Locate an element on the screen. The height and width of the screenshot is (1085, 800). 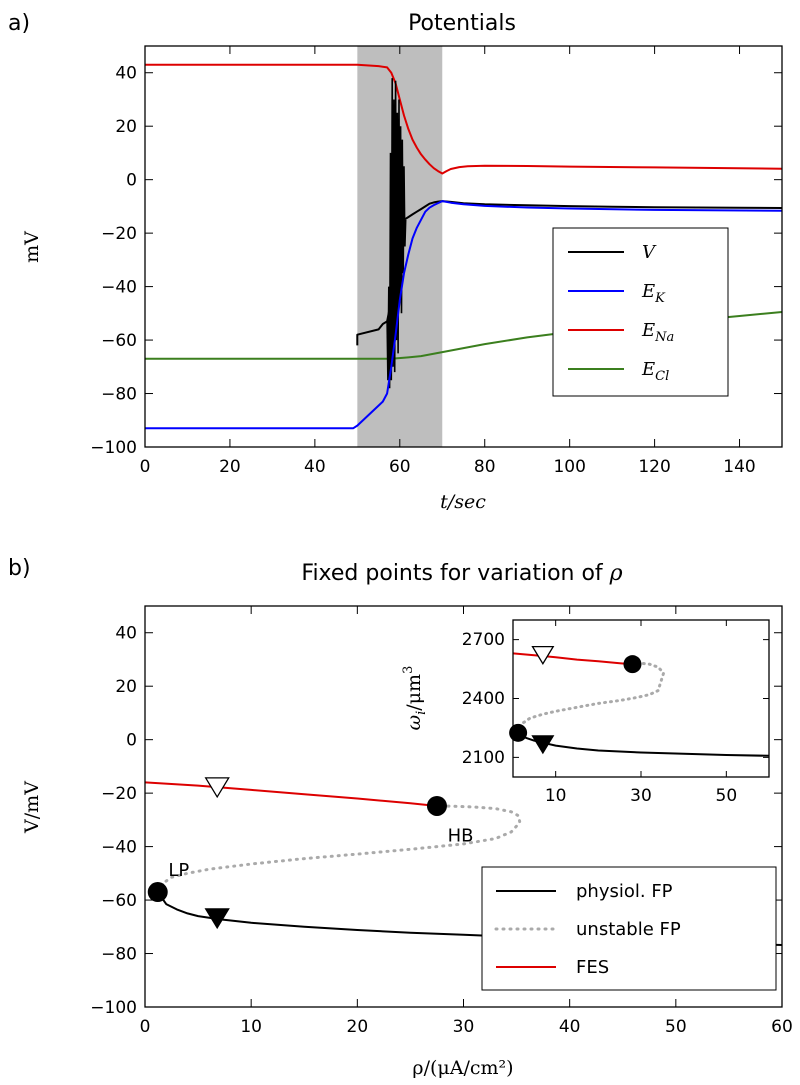
inset-ytick-label: 2700 is located at coordinates (483, 640).